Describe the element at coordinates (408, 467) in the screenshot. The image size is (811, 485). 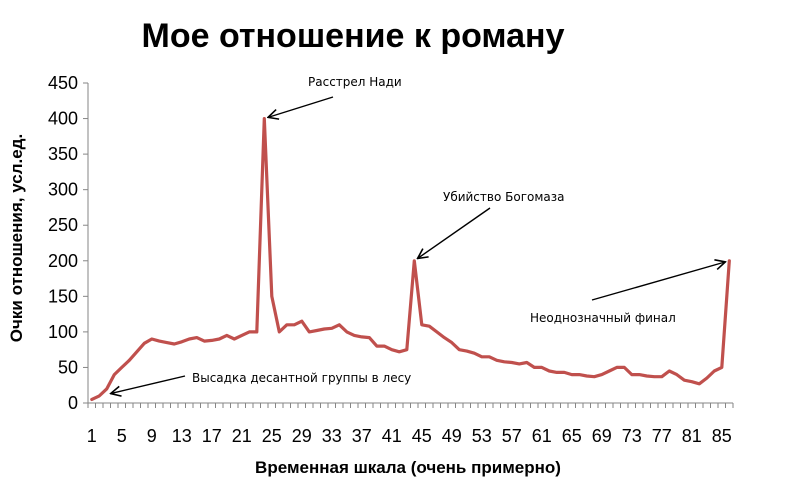
I see `x-axis-label: Временная шкала (очень примерно)` at that location.